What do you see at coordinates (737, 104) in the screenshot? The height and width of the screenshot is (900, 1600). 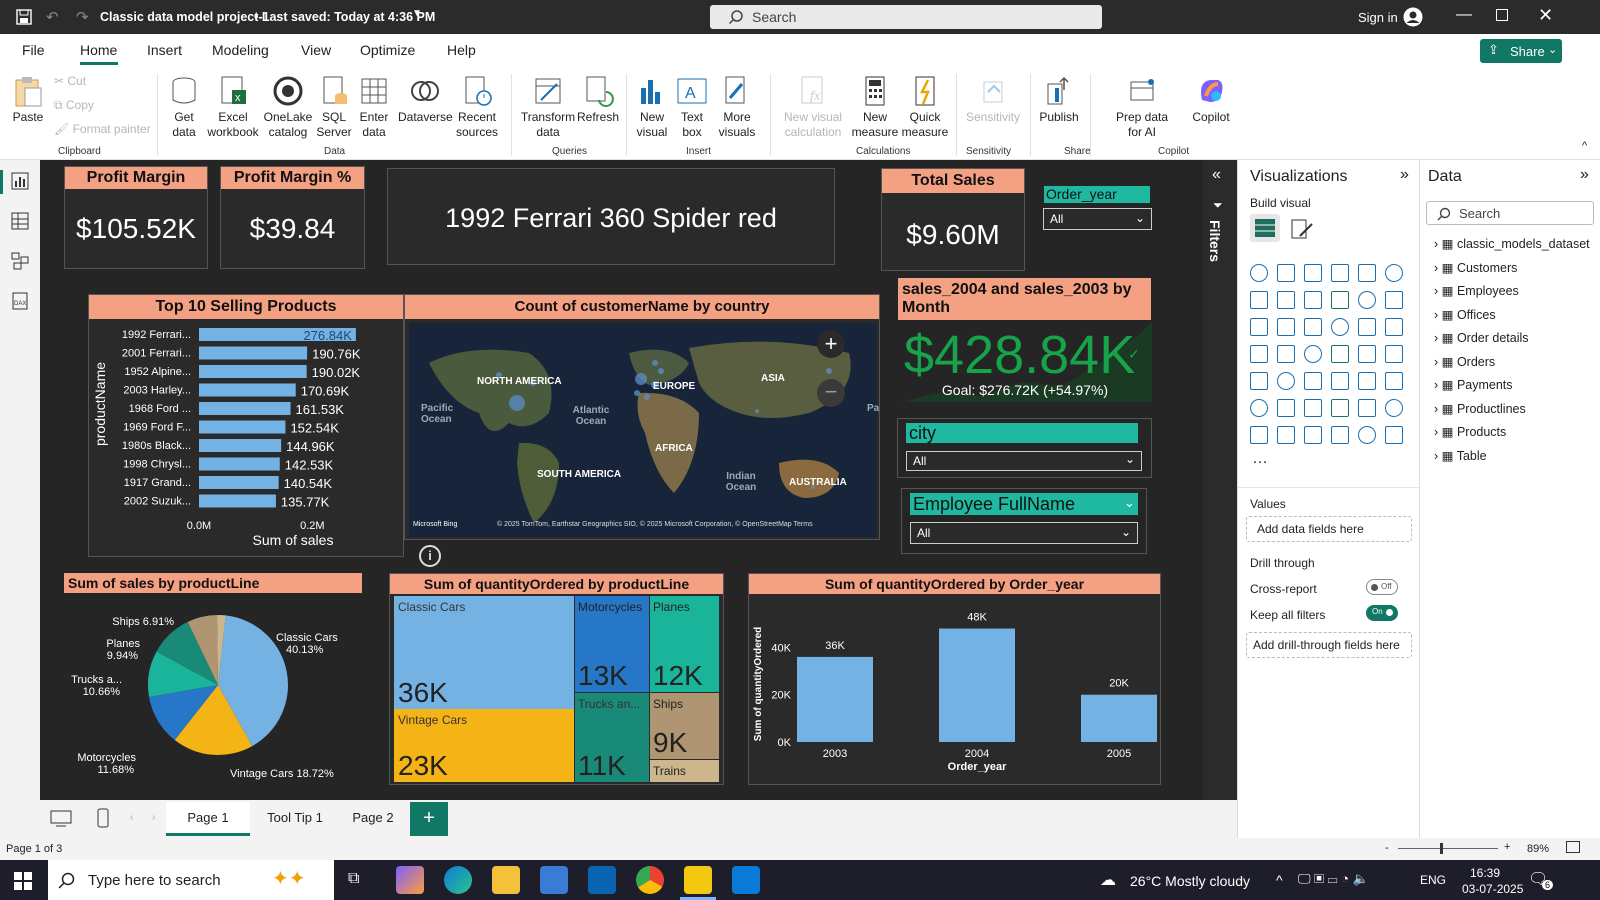 I see `more-visuals-button: More visuals` at bounding box center [737, 104].